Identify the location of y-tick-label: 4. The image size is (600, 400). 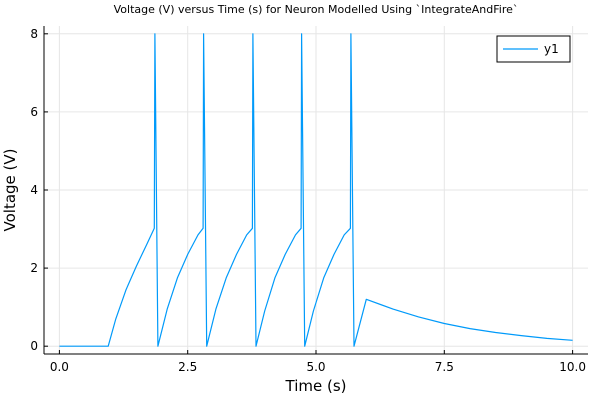
(34, 190).